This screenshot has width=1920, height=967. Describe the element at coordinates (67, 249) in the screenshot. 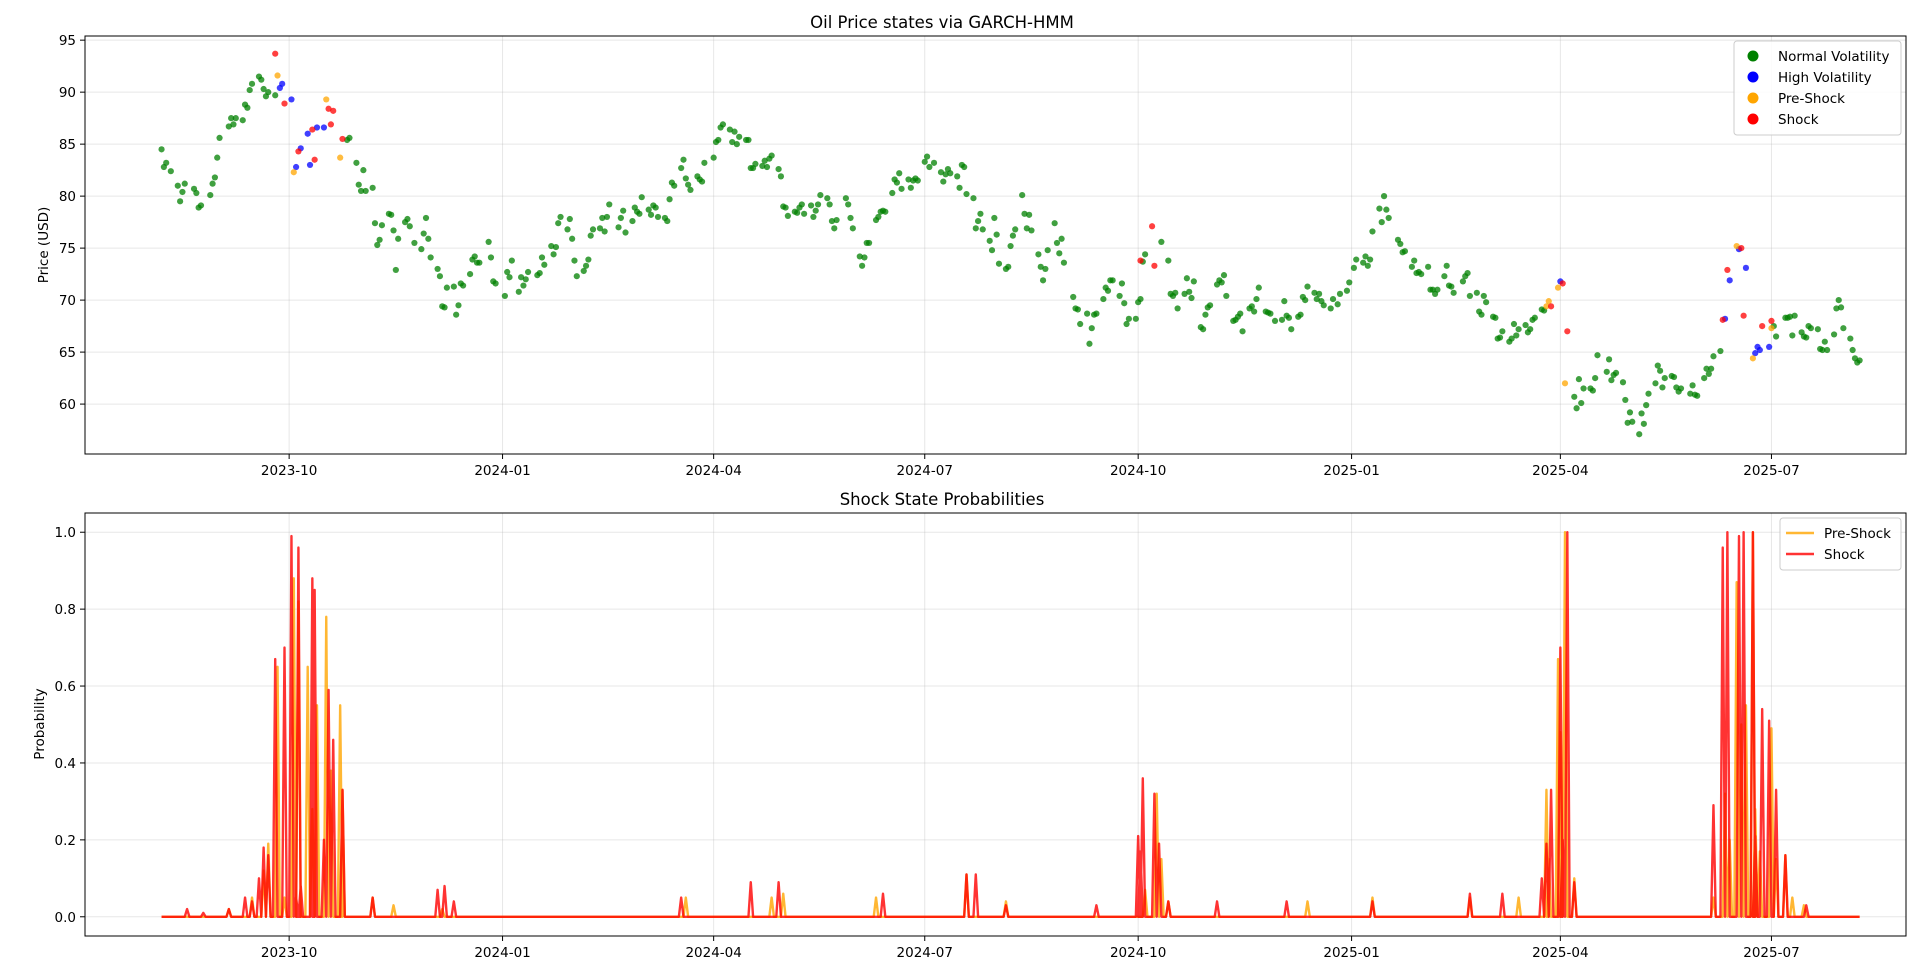

I see `y-tick-label: 75` at that location.